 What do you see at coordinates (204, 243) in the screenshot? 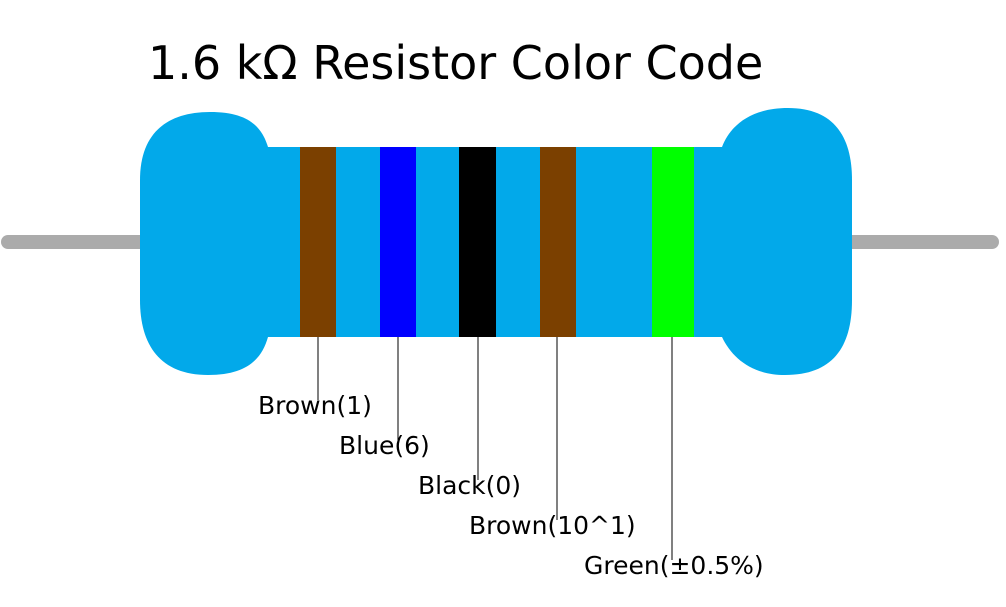
I see `resistor-left-end-cap` at bounding box center [204, 243].